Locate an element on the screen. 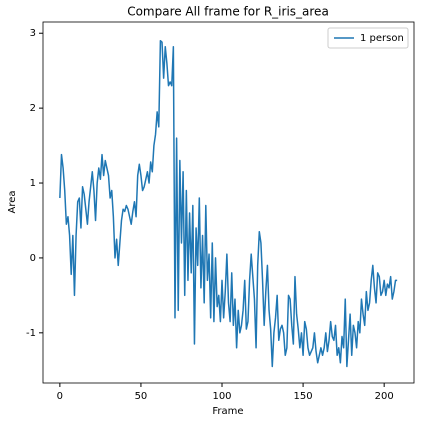  y-tick-label: 0 is located at coordinates (33, 258).